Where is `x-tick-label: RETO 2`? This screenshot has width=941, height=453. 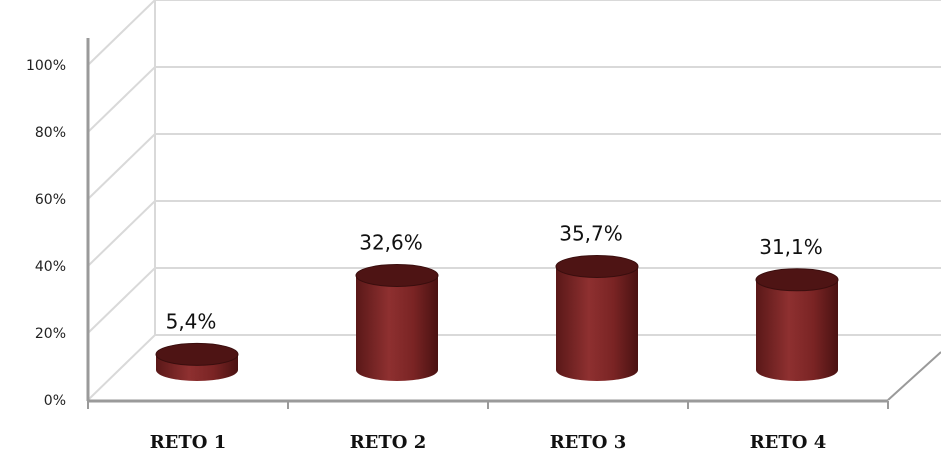 x-tick-label: RETO 2 is located at coordinates (388, 442).